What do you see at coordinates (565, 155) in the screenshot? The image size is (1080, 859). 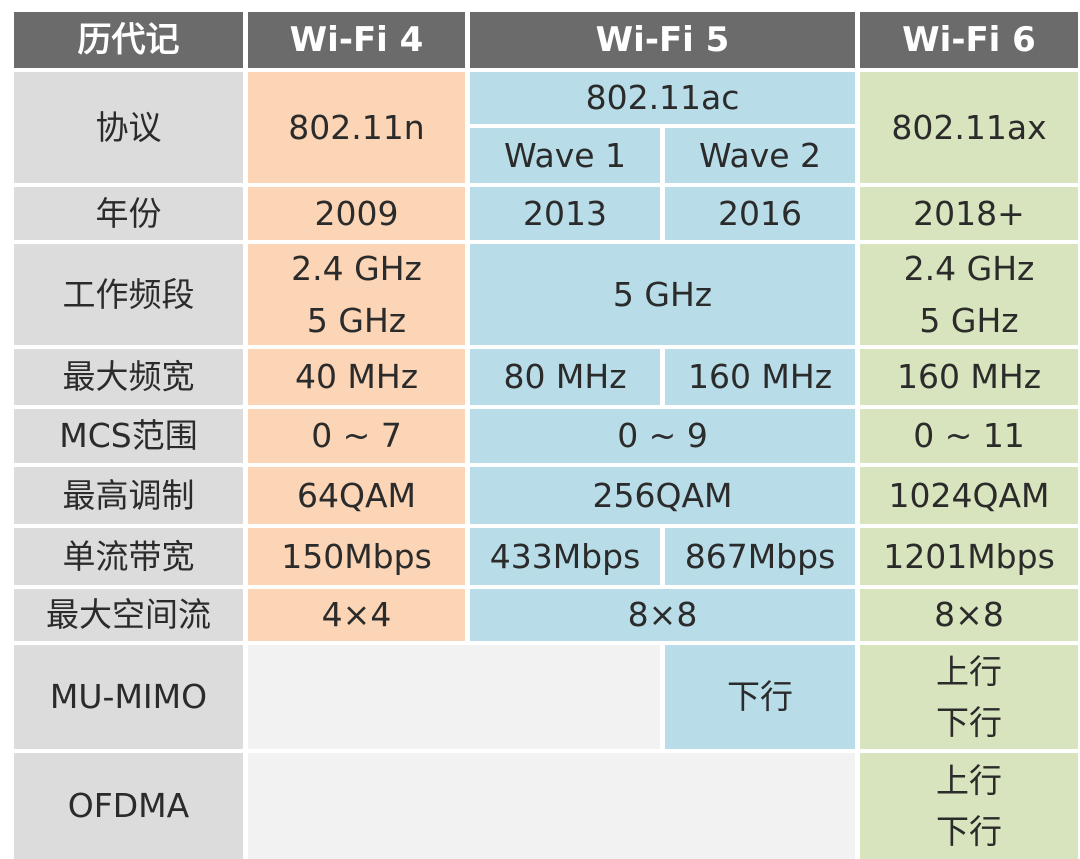 I see `cell-protocol-wave1: Wave 1` at bounding box center [565, 155].